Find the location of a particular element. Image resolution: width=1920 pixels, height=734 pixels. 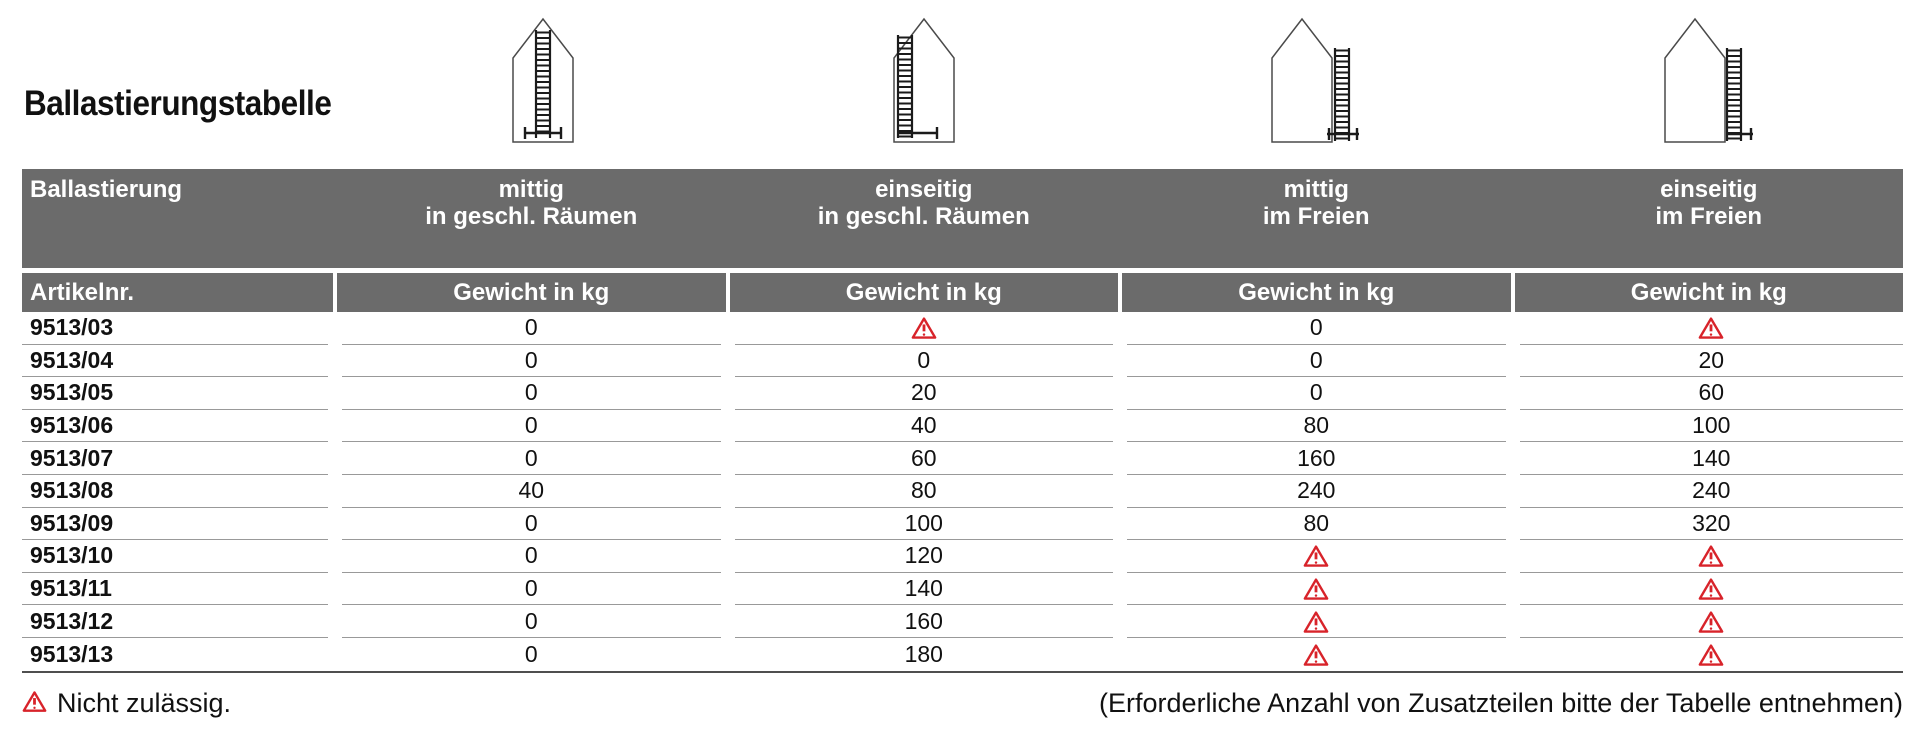

header-mittig-freien: mittig im Freien is located at coordinates (1316, 203).